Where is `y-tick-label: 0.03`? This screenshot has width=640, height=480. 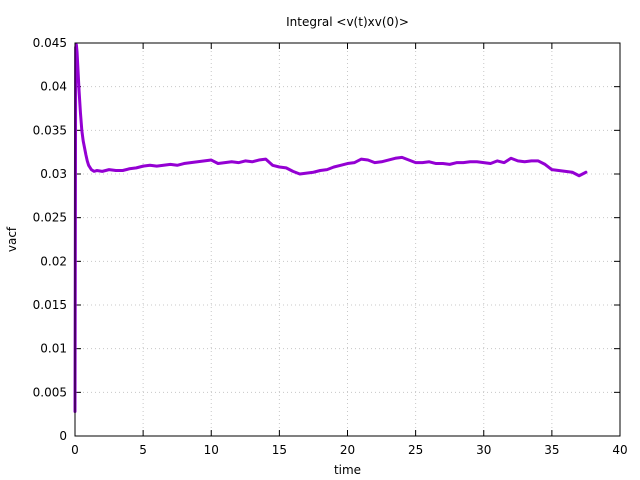 y-tick-label: 0.03 is located at coordinates (53, 174).